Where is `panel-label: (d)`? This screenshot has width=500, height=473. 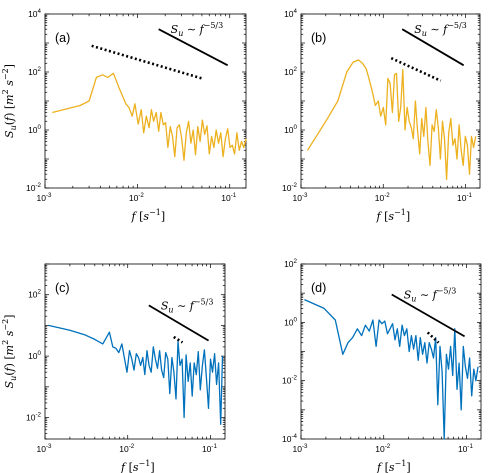 panel-label: (d) is located at coordinates (318, 288).